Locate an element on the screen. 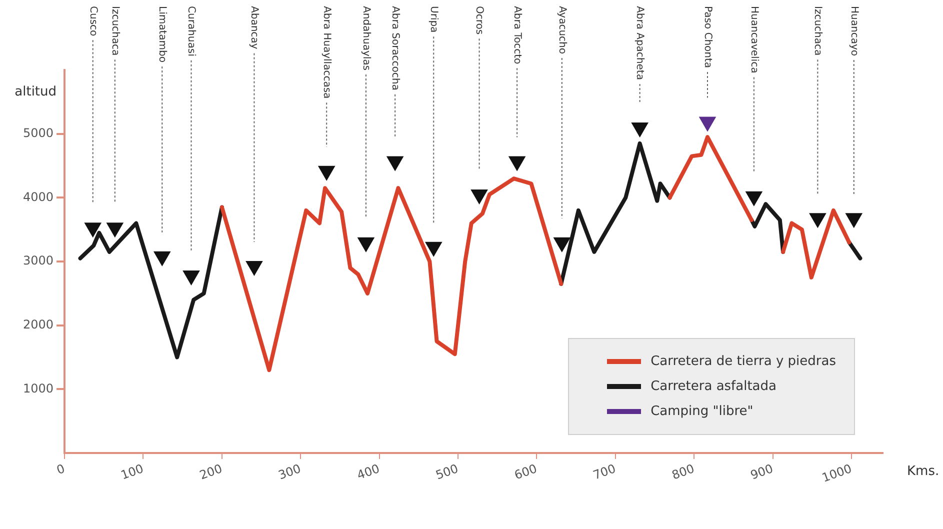  x-tick-label: 800 is located at coordinates (683, 471).